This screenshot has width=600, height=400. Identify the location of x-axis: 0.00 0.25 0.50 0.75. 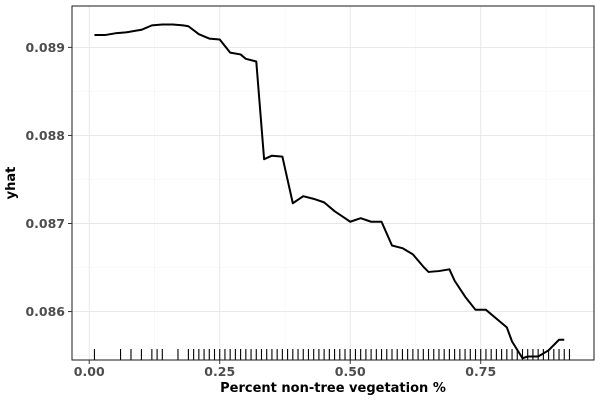
(285, 369).